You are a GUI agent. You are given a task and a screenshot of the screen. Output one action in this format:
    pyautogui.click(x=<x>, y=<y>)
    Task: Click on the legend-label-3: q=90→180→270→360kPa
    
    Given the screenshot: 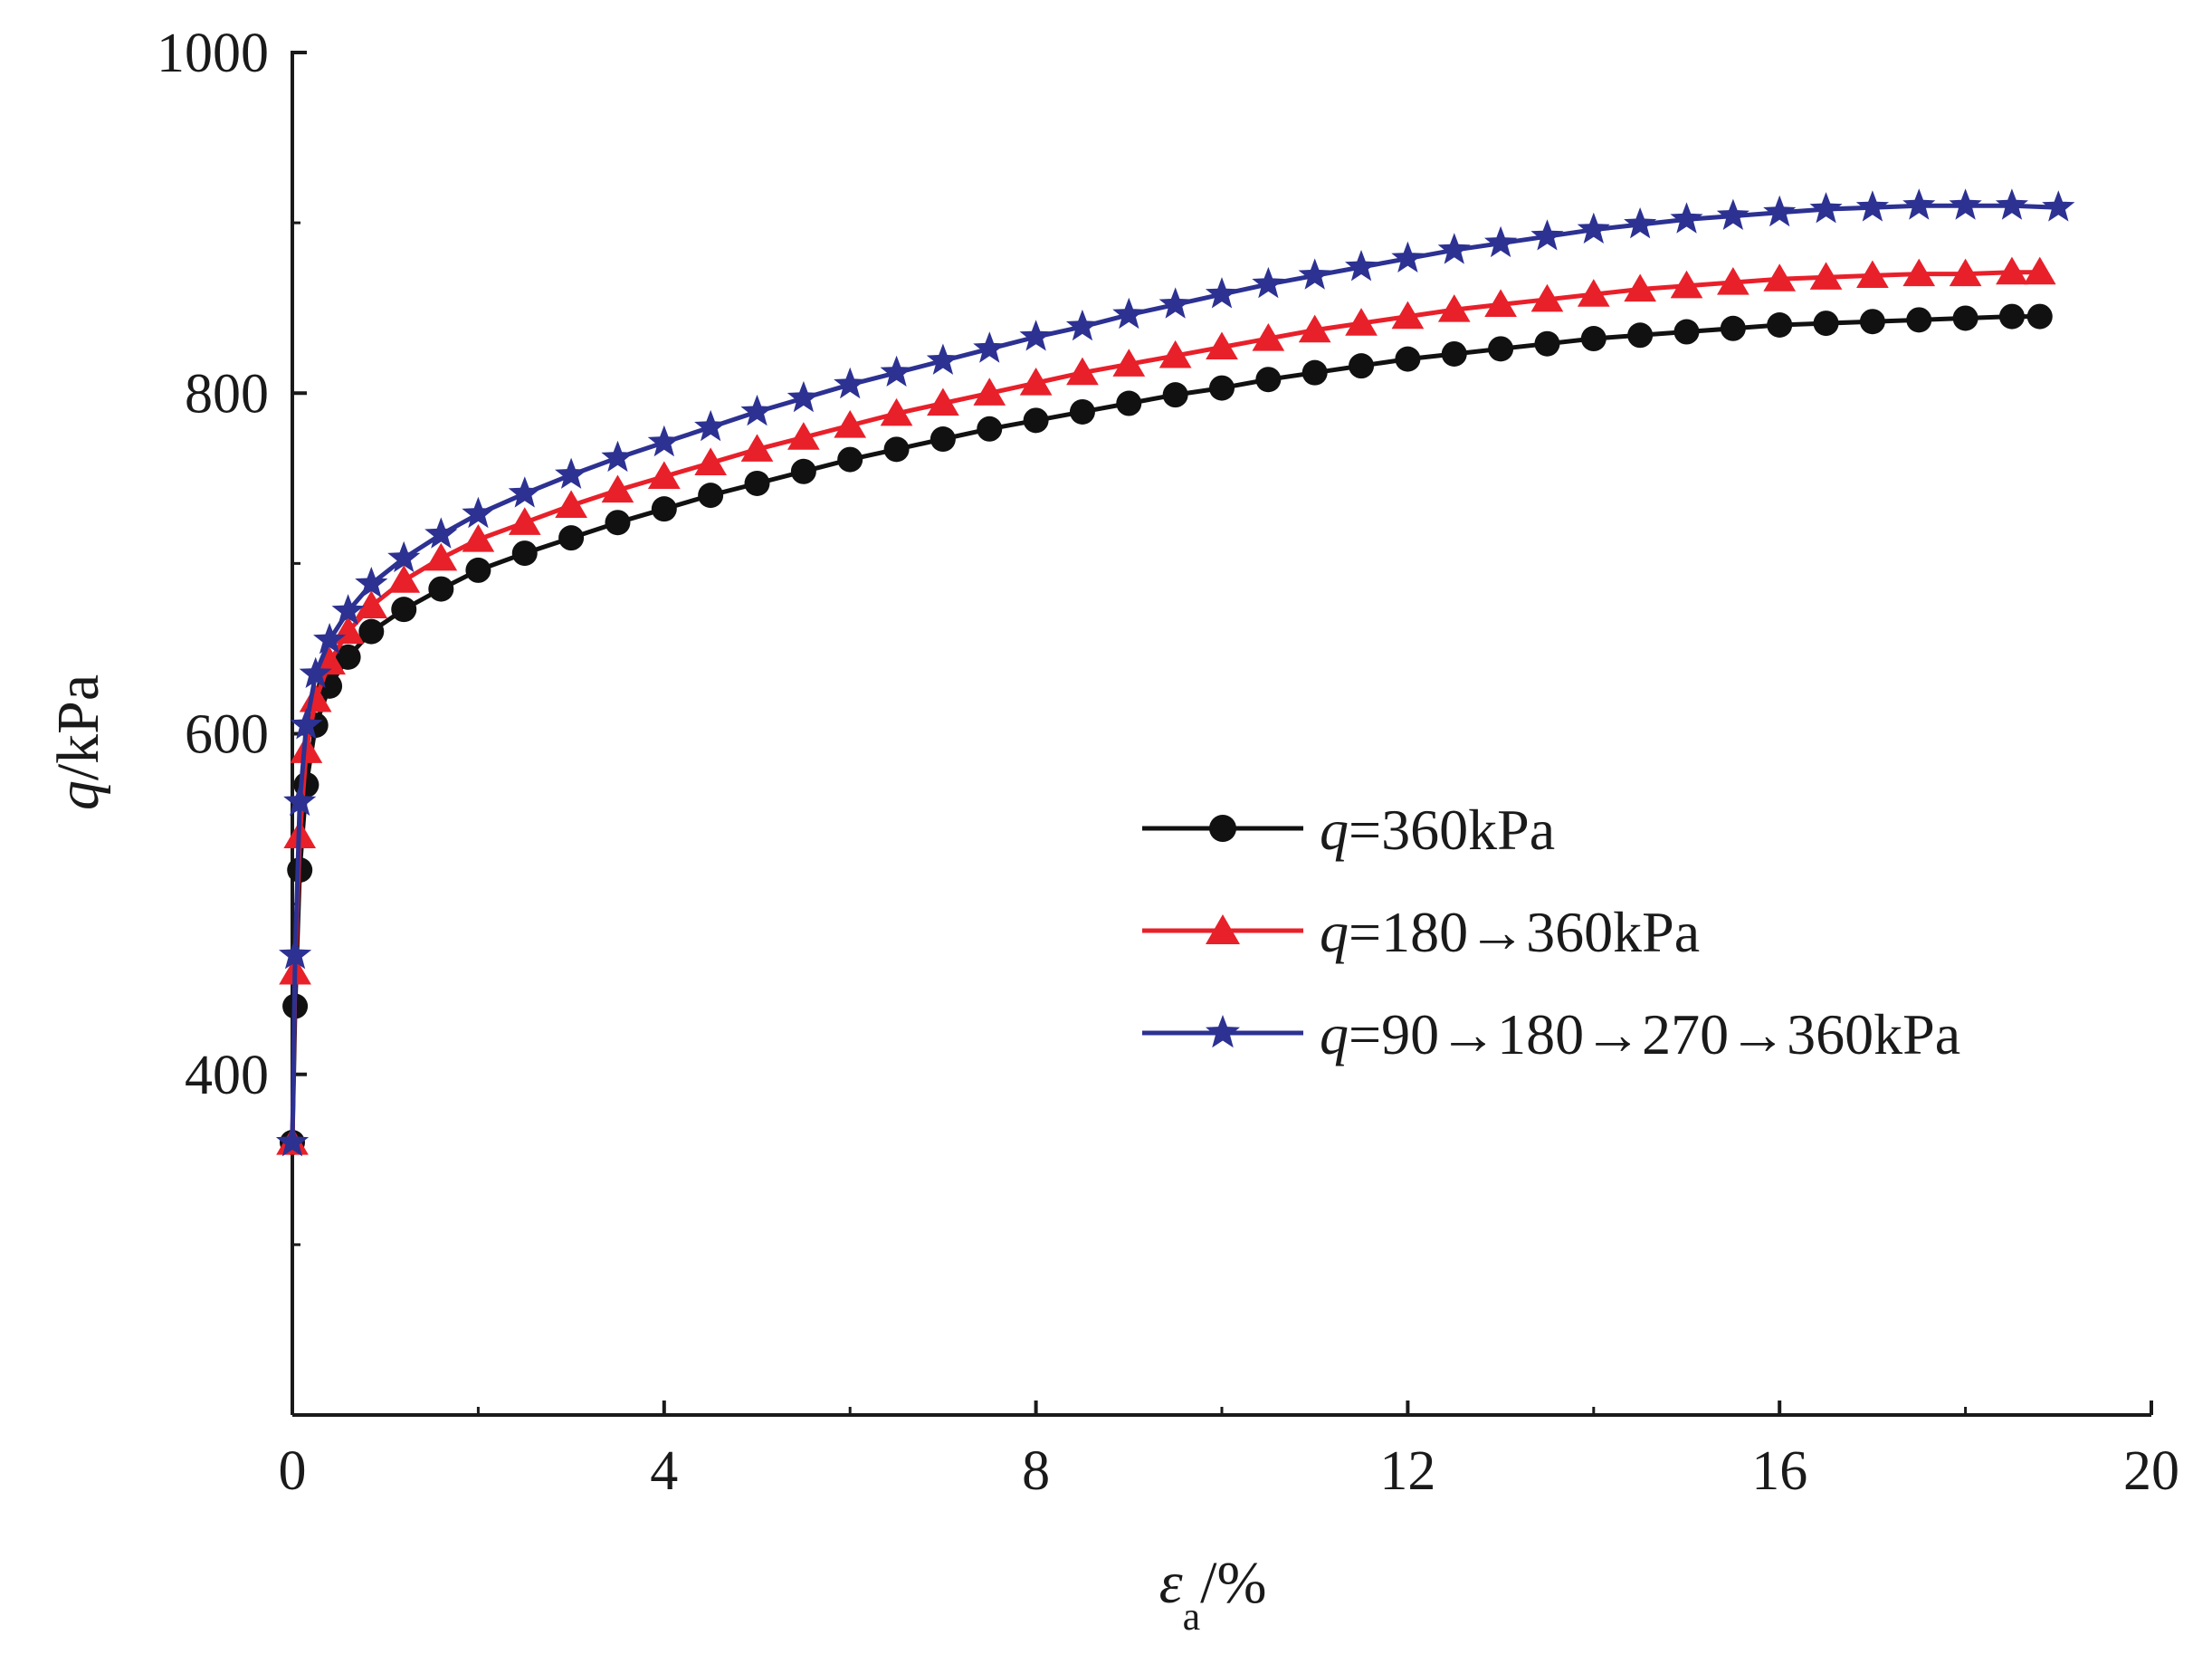 What is the action you would take?
    pyautogui.click(x=1640, y=1034)
    